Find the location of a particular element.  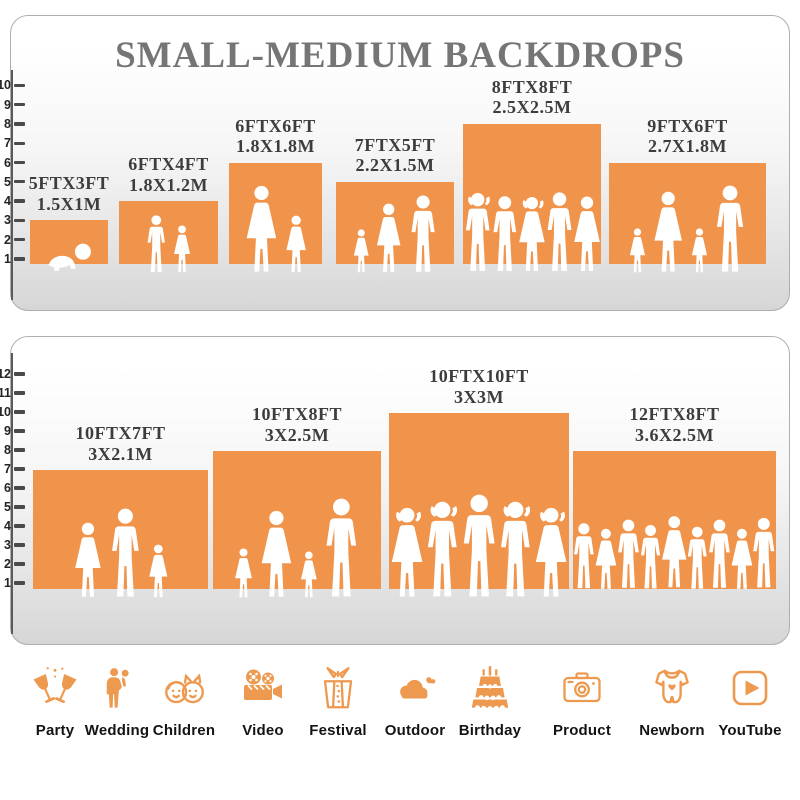

category-item-product: Product is located at coordinates (582, 701).